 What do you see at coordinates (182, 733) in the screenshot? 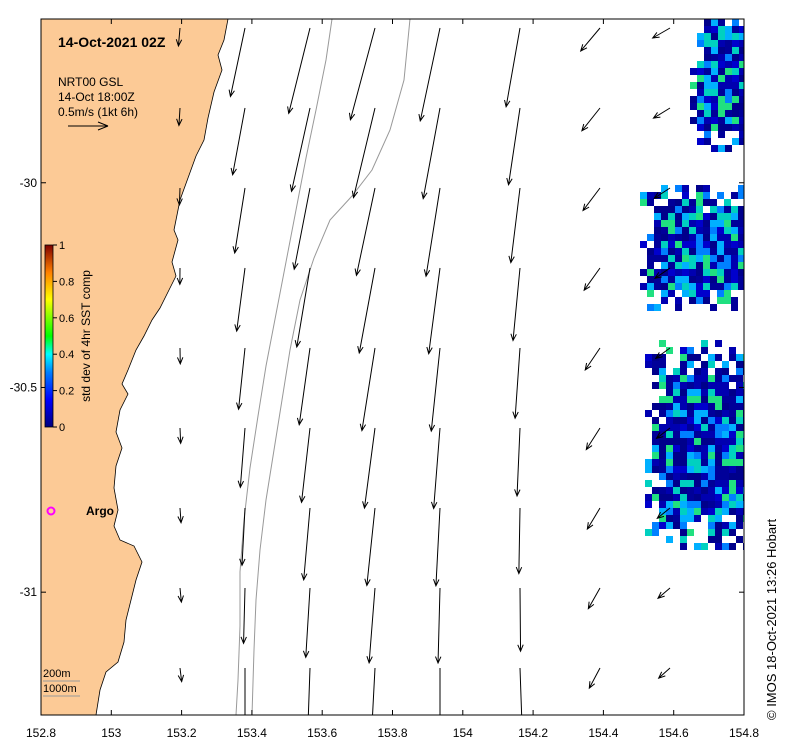
I see `x-tick-label: 153.2` at bounding box center [182, 733].